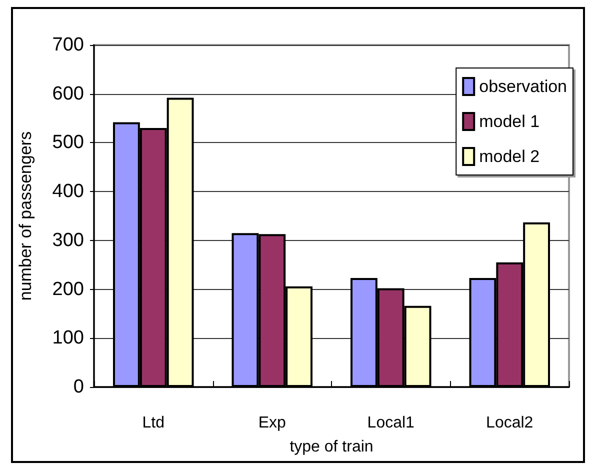 The width and height of the screenshot is (597, 473). Describe the element at coordinates (68, 143) in the screenshot. I see `y-tick-label: 500` at that location.